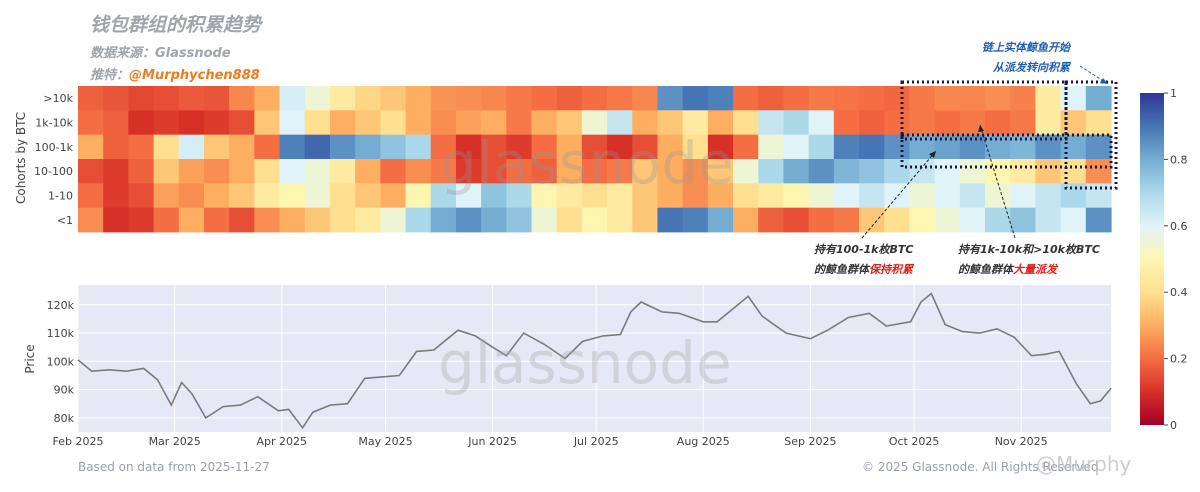  What do you see at coordinates (1173, 93) in the screenshot?
I see `colorbar-tick-5: 1` at bounding box center [1173, 93].